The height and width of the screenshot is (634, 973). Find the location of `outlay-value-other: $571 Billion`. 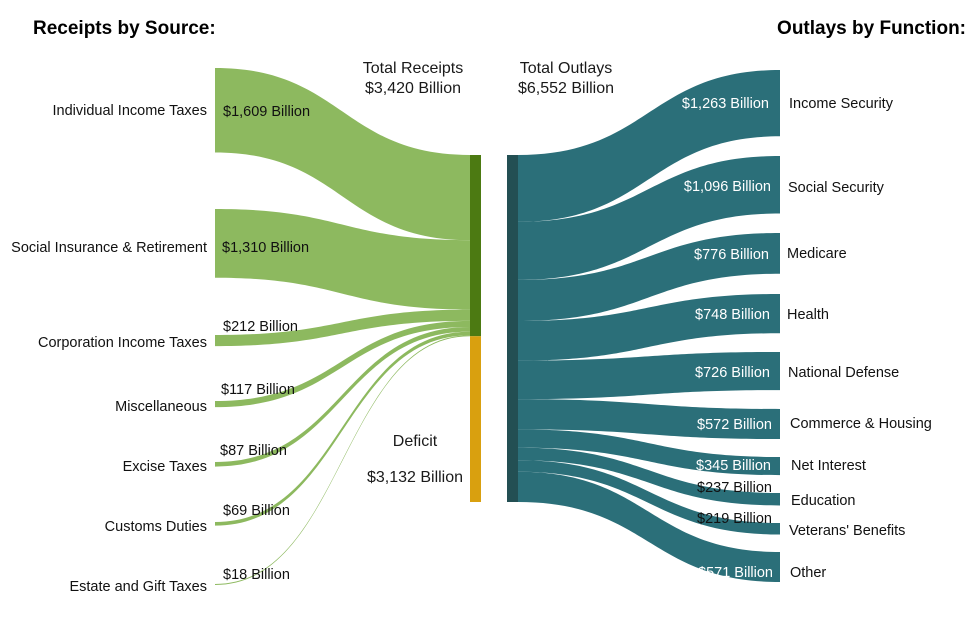

outlay-value-other: $571 Billion is located at coordinates (735, 573).